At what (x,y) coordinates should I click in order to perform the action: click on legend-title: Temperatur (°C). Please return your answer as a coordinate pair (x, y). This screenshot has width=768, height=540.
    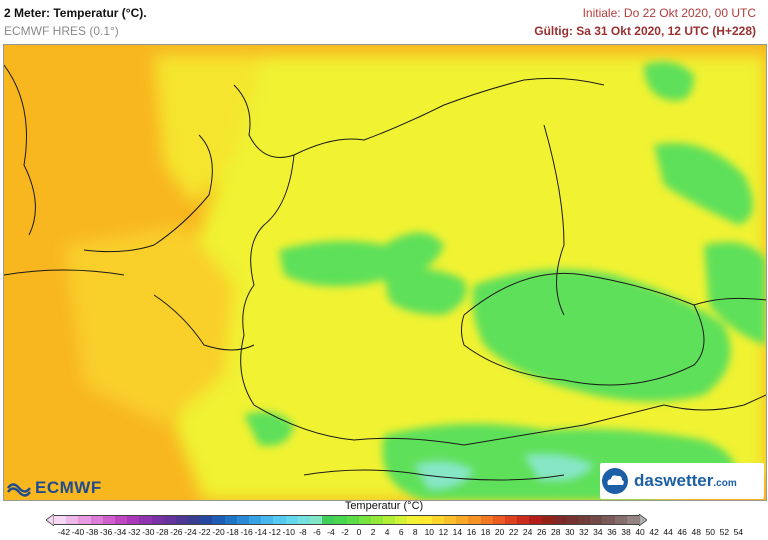
    Looking at the image, I should click on (384, 506).